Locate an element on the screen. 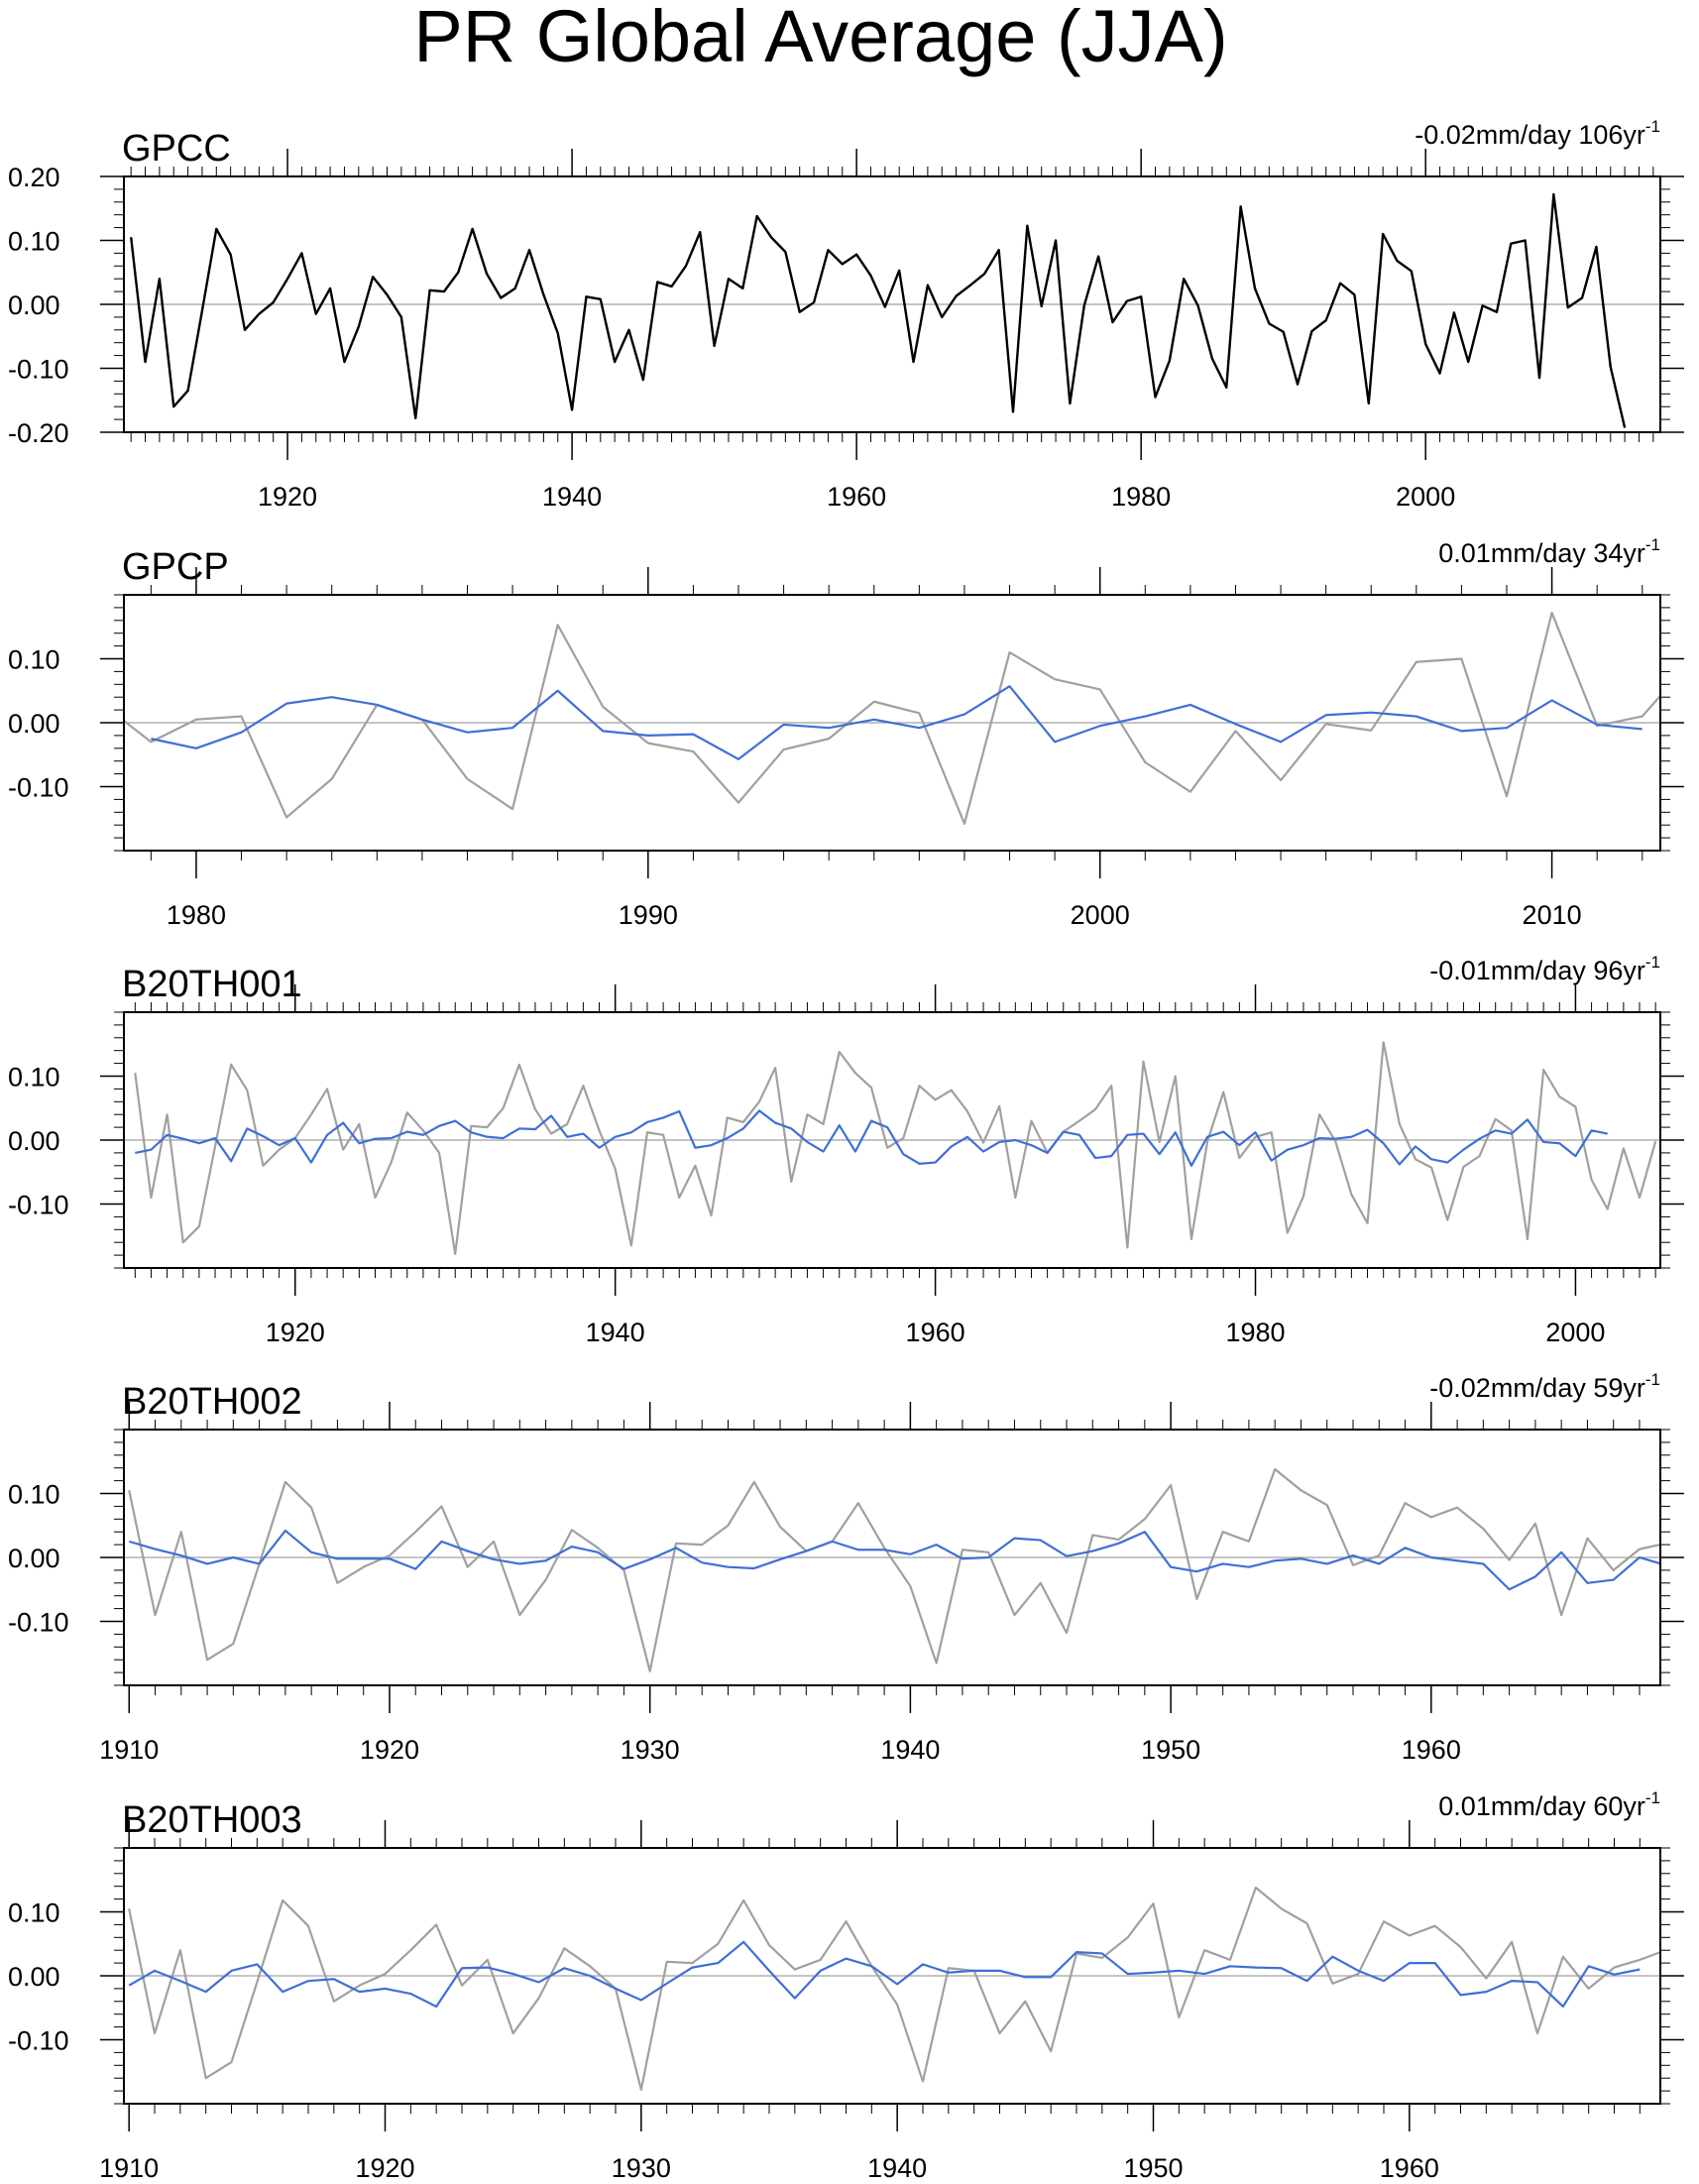  trend-label: -0.02mm/day 59yr is located at coordinates (1537, 1388).